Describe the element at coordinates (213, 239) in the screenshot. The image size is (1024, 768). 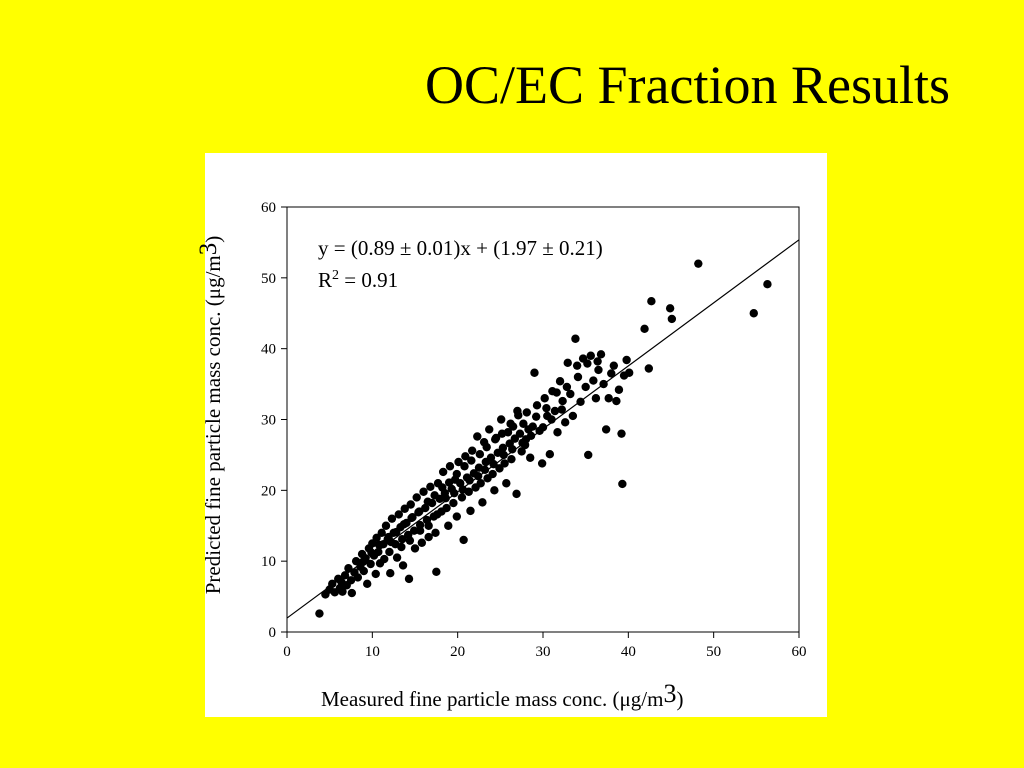
I see `y-axis-unit-close: )` at that location.